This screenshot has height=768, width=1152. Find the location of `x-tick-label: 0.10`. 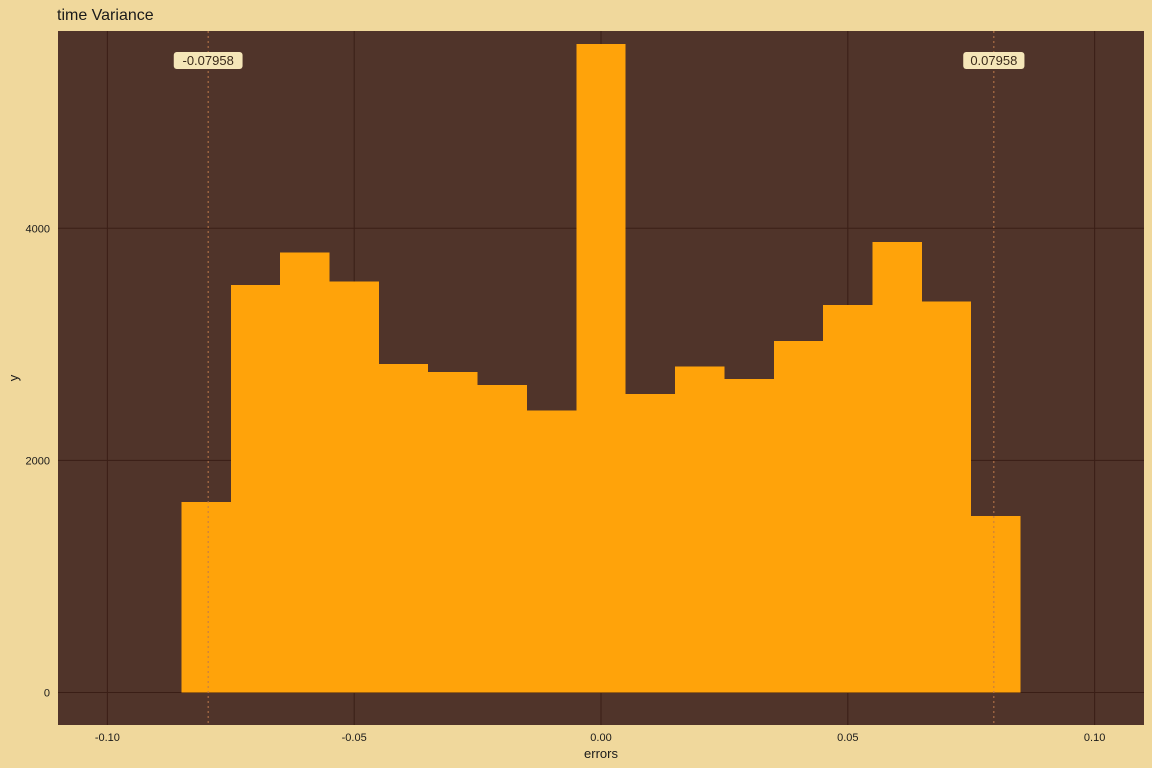

x-tick-label: 0.10 is located at coordinates (1094, 738).